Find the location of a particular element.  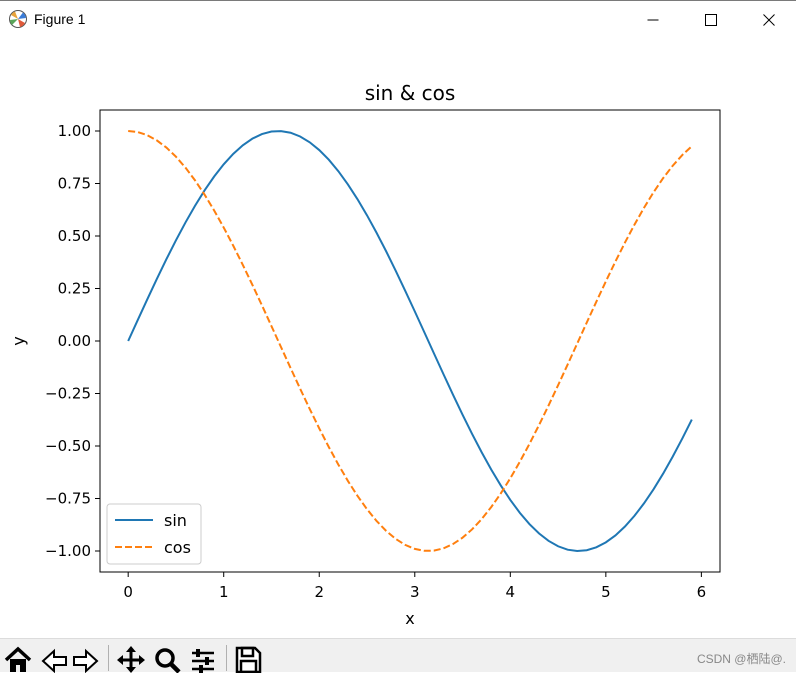

minimize-button is located at coordinates (653, 20).